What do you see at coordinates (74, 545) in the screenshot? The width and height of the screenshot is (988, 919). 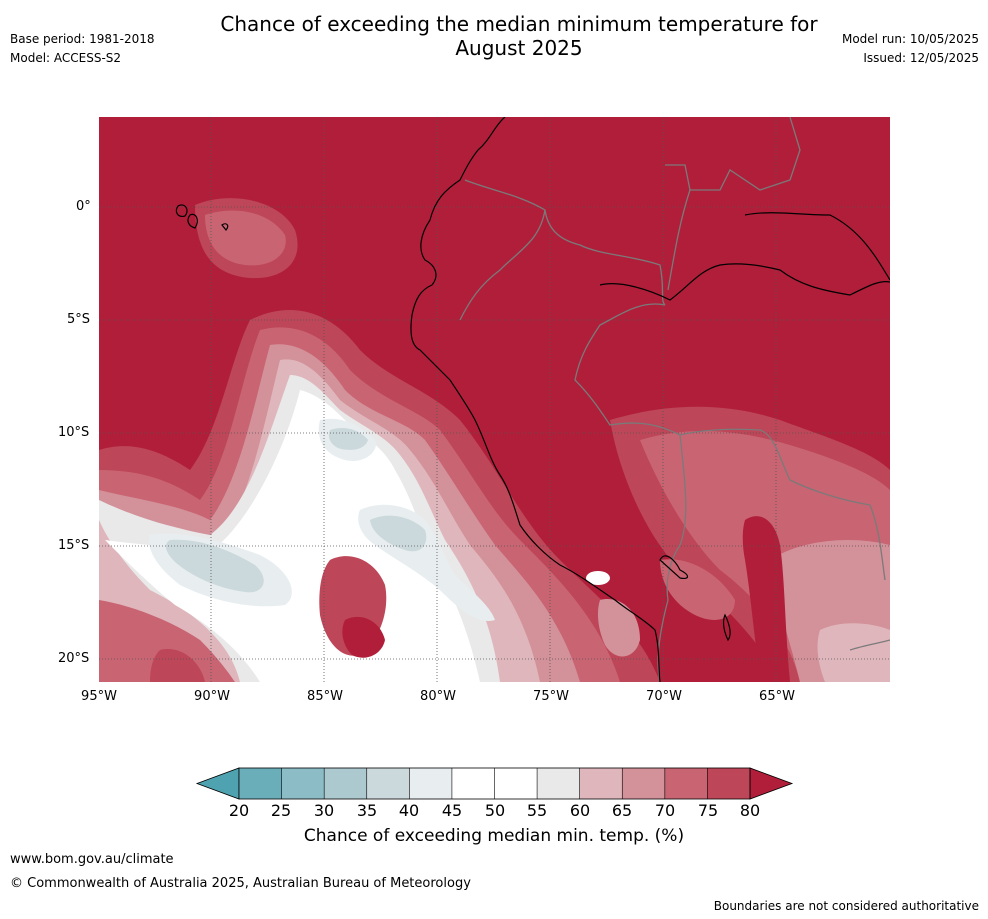 I see `lat-label: 15°S` at bounding box center [74, 545].